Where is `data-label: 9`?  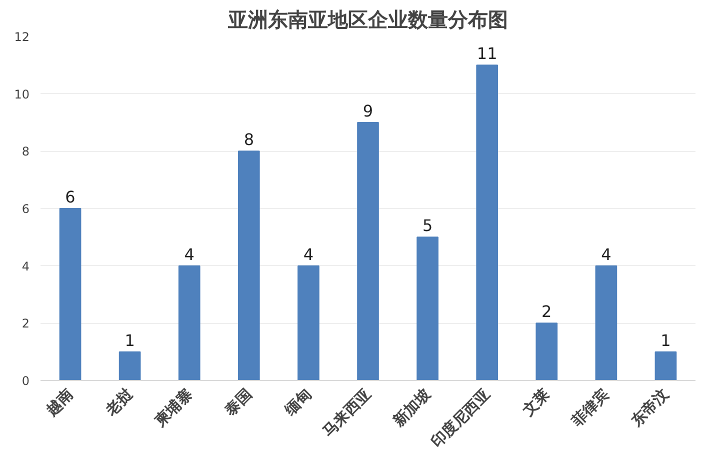
data-label: 9 is located at coordinates (368, 111).